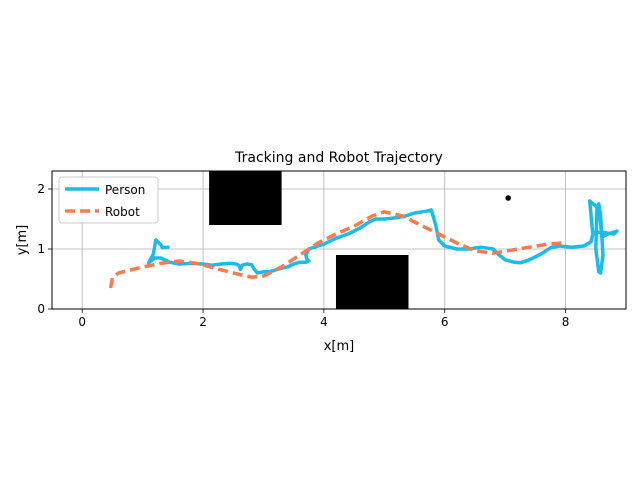 The image size is (640, 480). What do you see at coordinates (338, 158) in the screenshot?
I see `chart-title: Tracking and Robot Trajectory` at bounding box center [338, 158].